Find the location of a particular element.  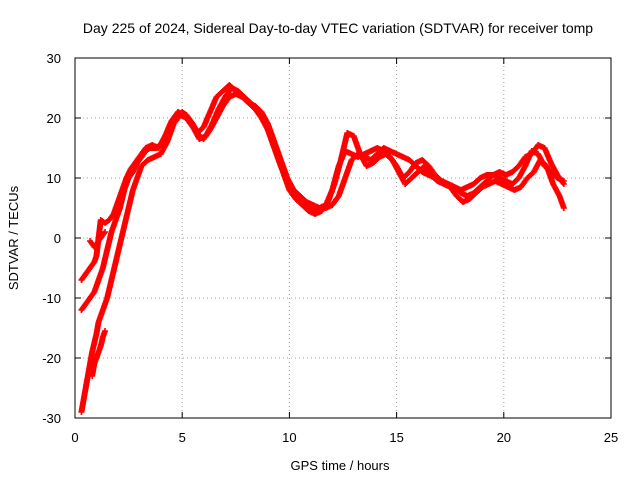

x-axis-label: GPS time / hours is located at coordinates (340, 465).